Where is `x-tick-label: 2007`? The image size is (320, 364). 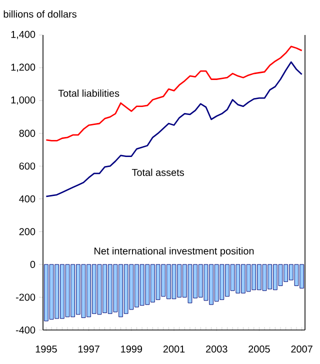 x-tick-label: 2007 is located at coordinates (301, 349).